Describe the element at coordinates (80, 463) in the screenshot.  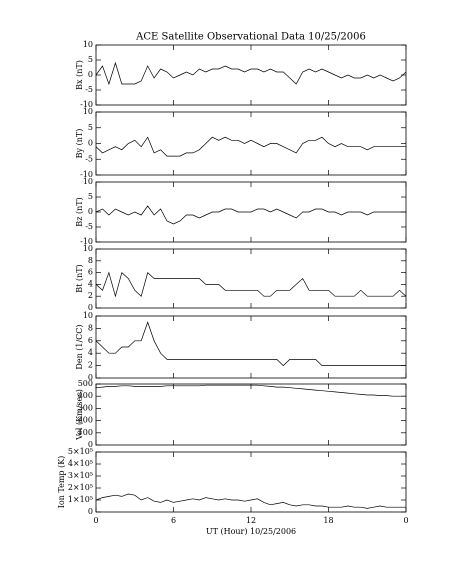
I see `y-tick-label: 4×10⁵` at that location.